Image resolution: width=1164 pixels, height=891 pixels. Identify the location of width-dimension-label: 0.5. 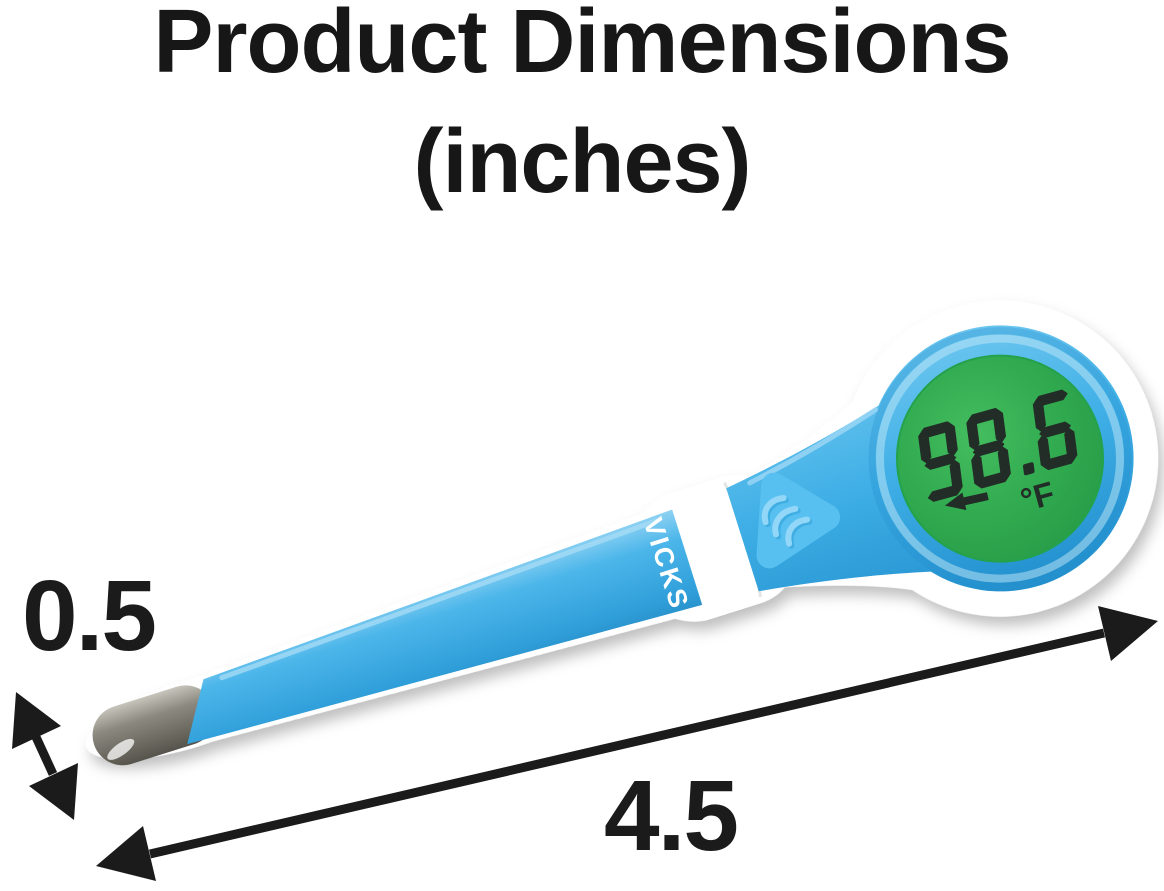
(88, 616).